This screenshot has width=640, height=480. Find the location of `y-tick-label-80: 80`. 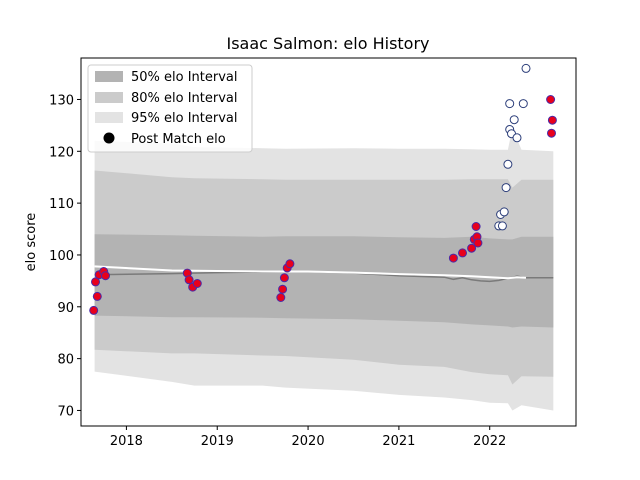

y-tick-label-80: 80 is located at coordinates (65, 360).